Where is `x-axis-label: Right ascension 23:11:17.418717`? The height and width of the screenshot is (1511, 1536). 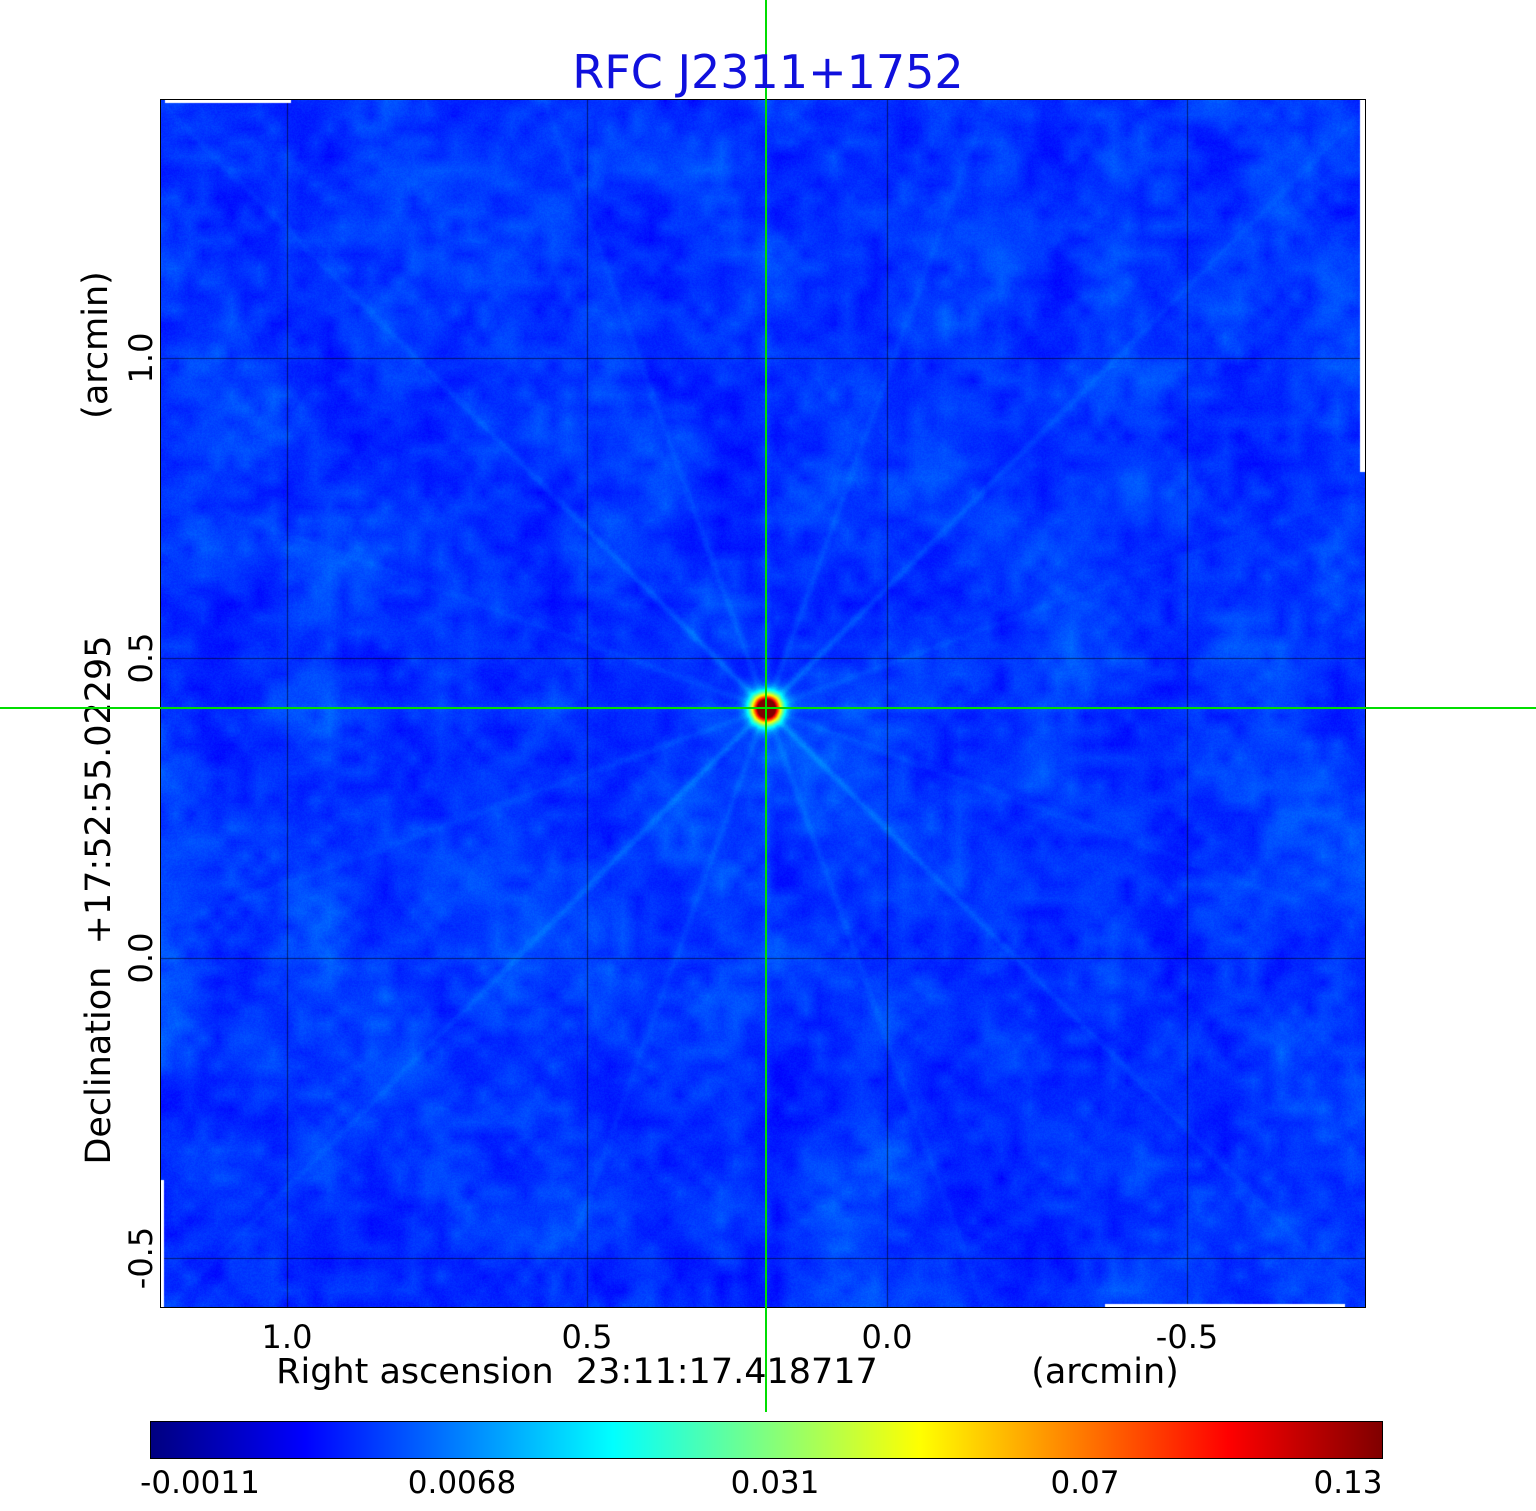 x-axis-label: Right ascension 23:11:17.418717 is located at coordinates (577, 1372).